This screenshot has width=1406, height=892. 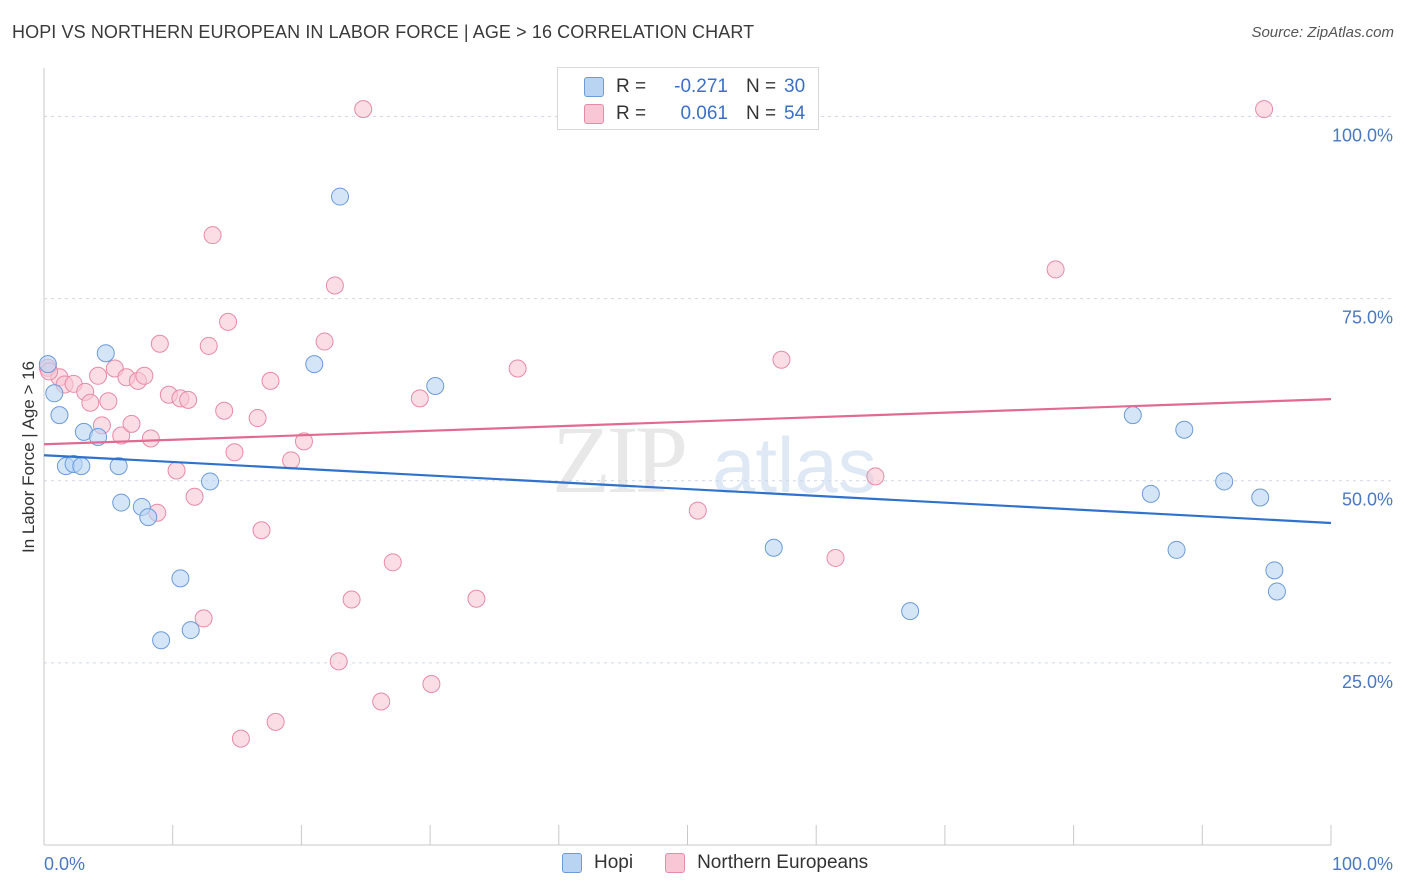 I want to click on legend-row-northern-europeans: R = 0.061 N = 54, so click(x=694, y=114).